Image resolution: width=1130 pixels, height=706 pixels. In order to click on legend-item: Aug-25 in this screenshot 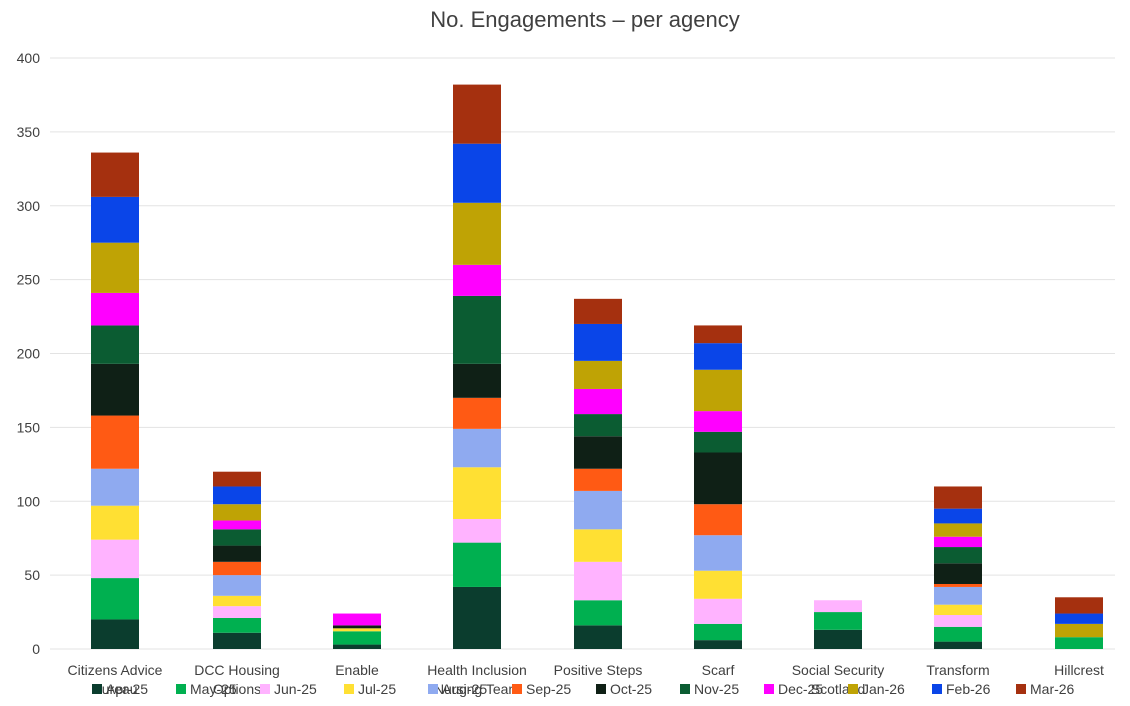, I will do `click(457, 689)`.